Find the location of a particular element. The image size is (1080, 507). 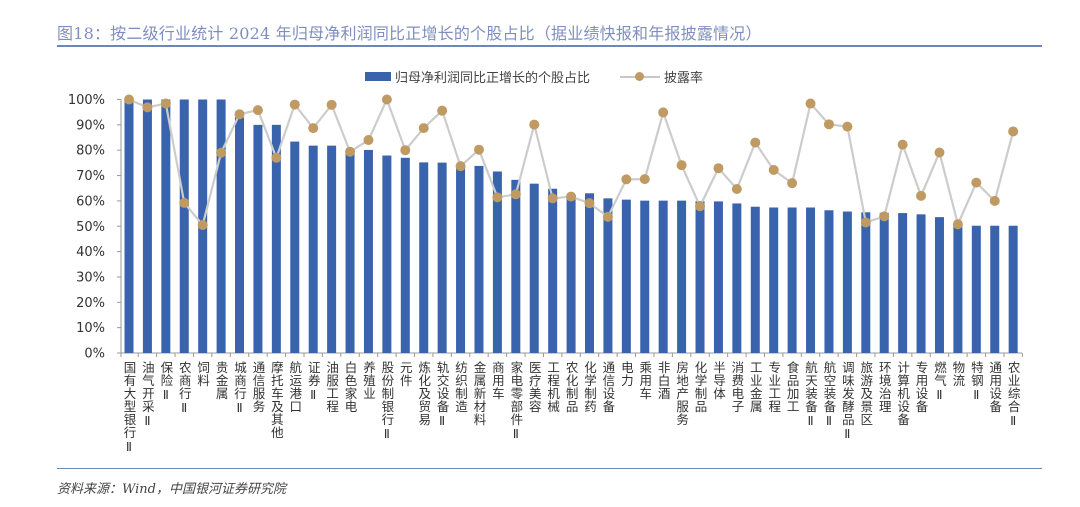

x-tick-label: 纺织制造 is located at coordinates (461, 387).